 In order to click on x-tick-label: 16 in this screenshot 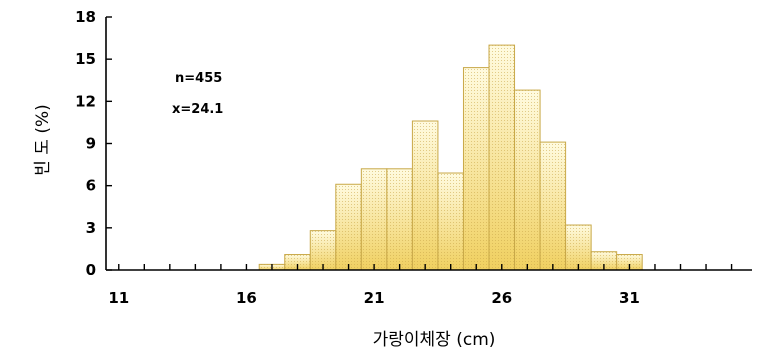, I will do `click(246, 298)`.